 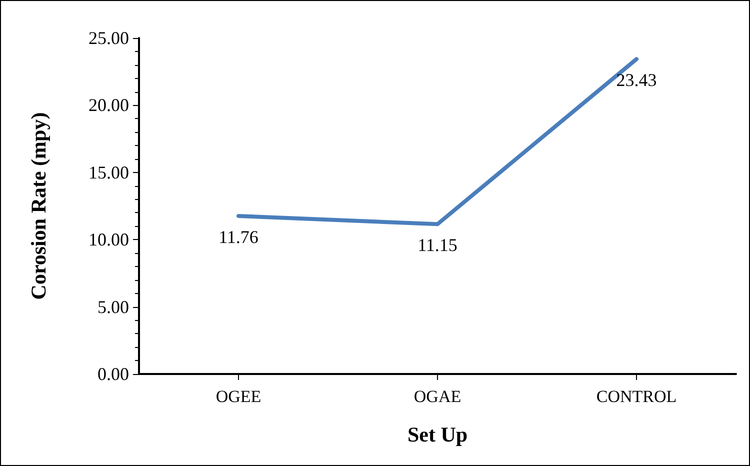 What do you see at coordinates (108, 105) in the screenshot?
I see `y-tick-label: 20.00` at bounding box center [108, 105].